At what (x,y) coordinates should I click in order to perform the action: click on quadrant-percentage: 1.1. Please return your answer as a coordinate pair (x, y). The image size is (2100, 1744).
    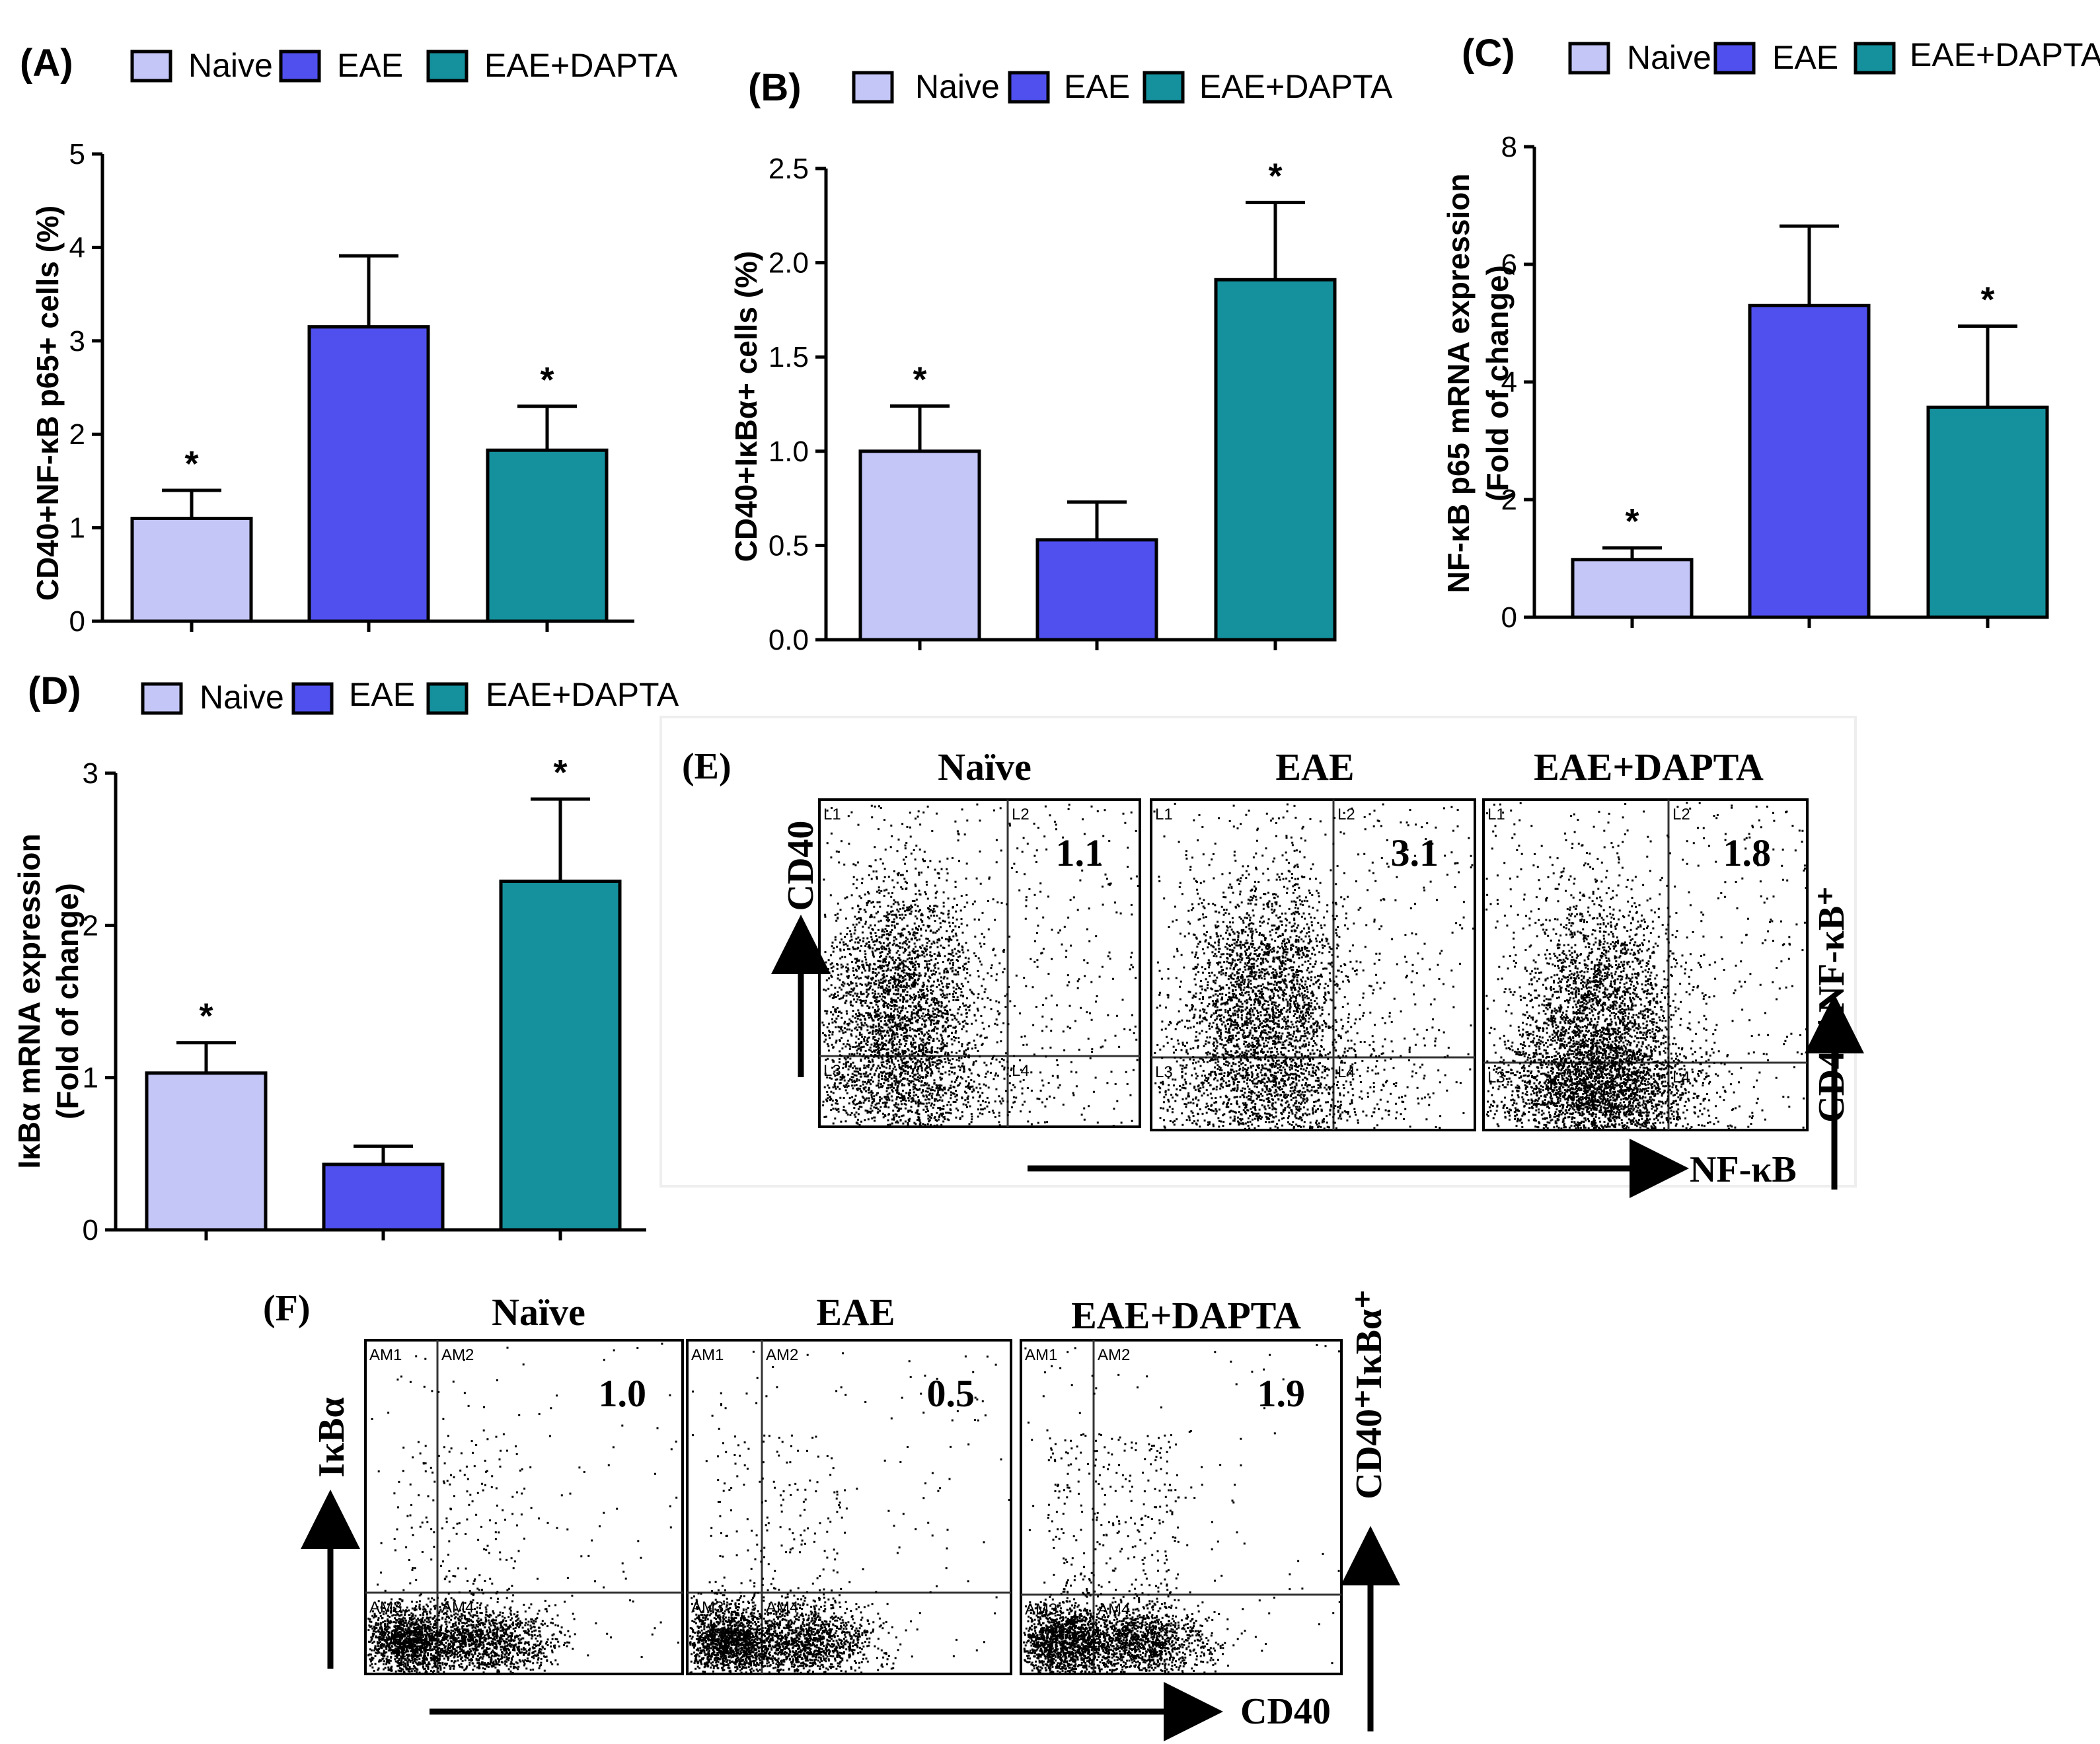
    Looking at the image, I should click on (1080, 852).